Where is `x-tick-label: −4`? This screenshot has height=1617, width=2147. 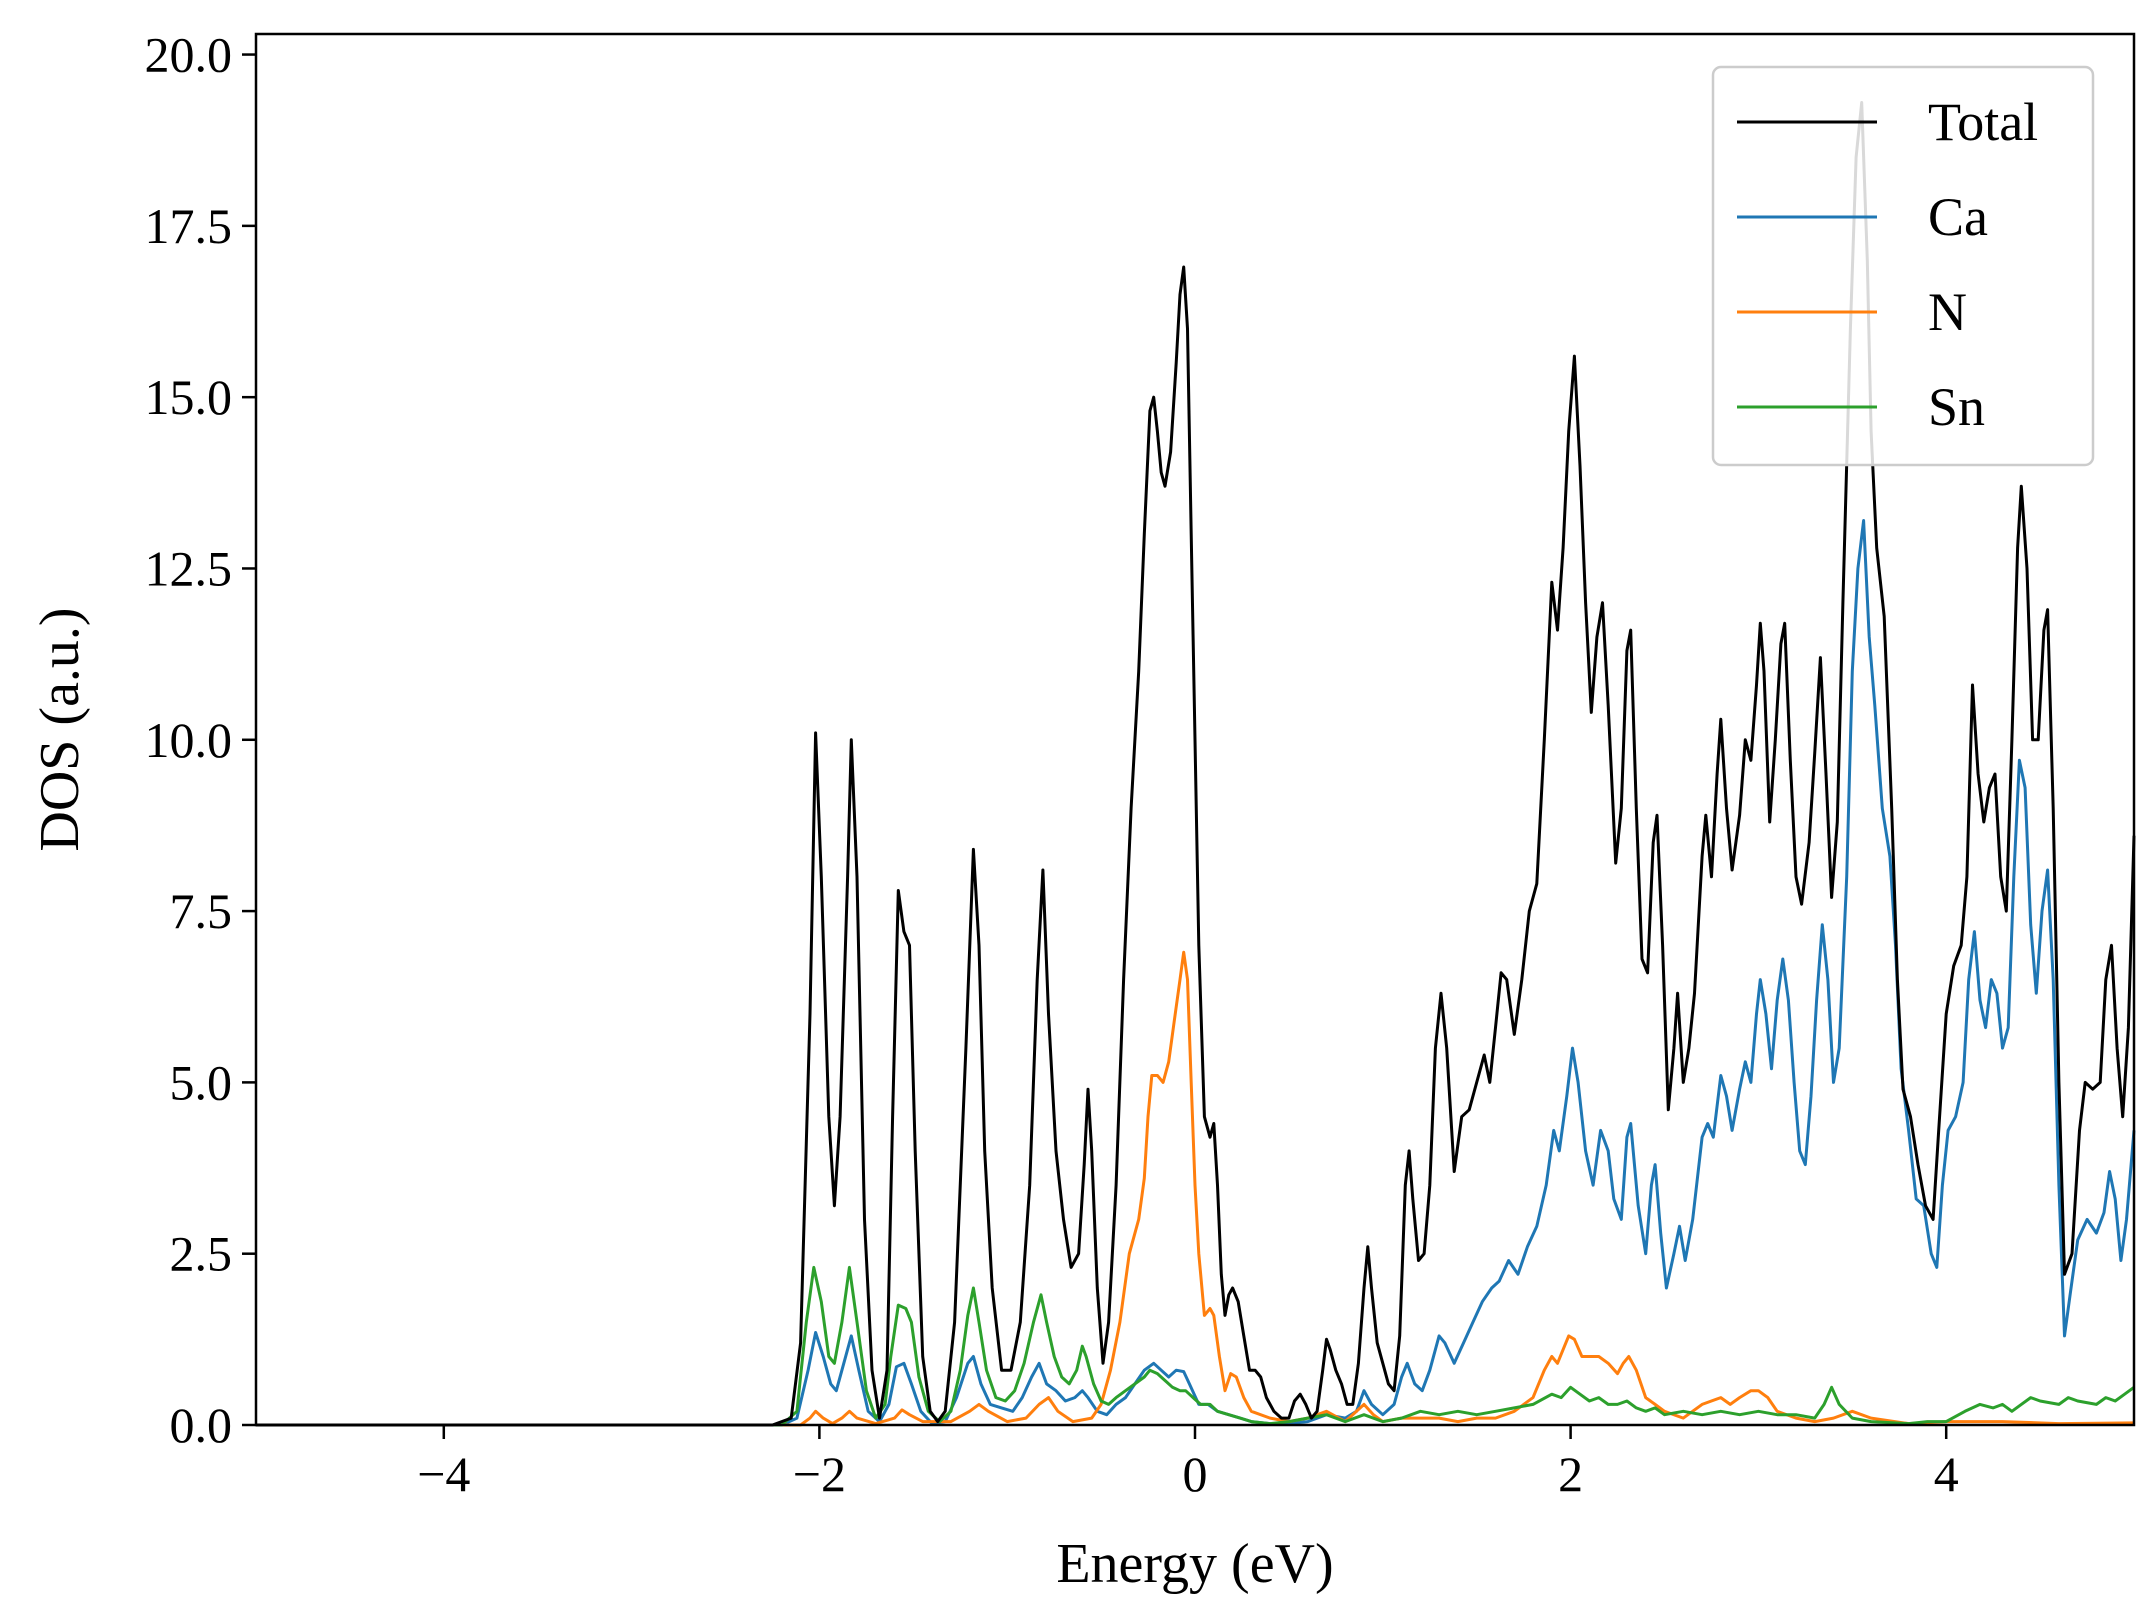 x-tick-label: −4 is located at coordinates (443, 1474).